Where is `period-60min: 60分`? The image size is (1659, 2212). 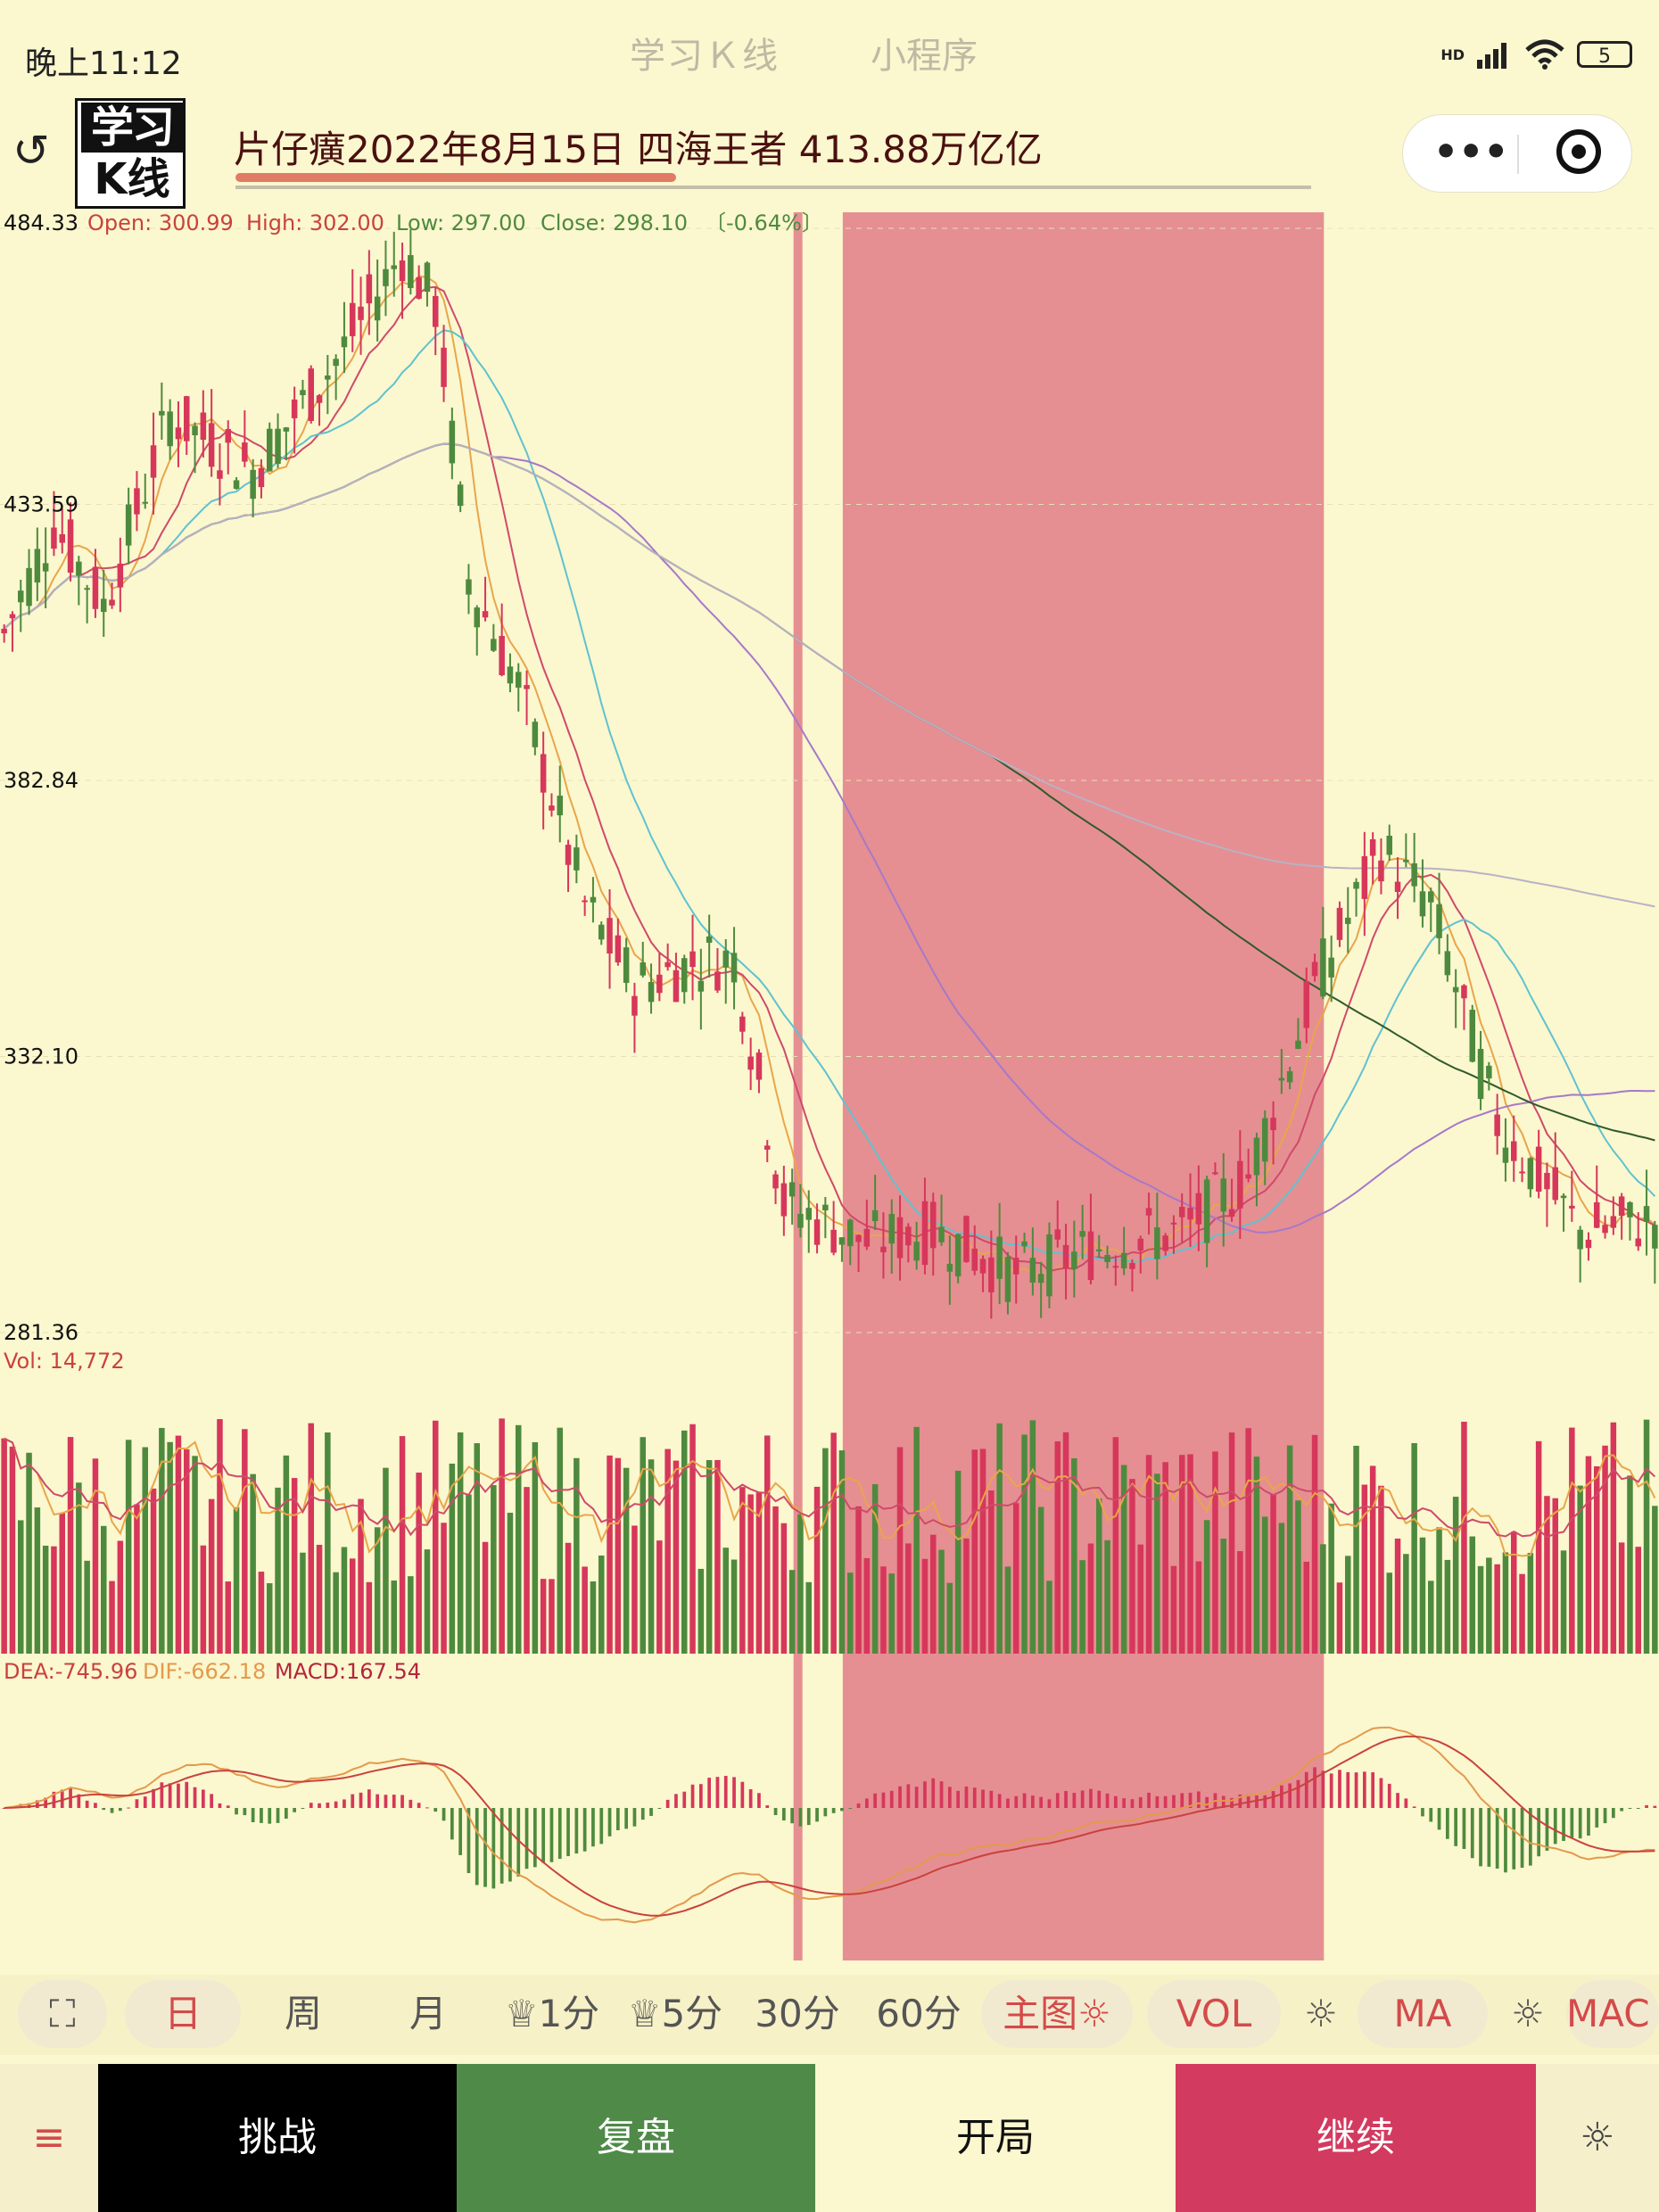
period-60min: 60分 is located at coordinates (919, 2014).